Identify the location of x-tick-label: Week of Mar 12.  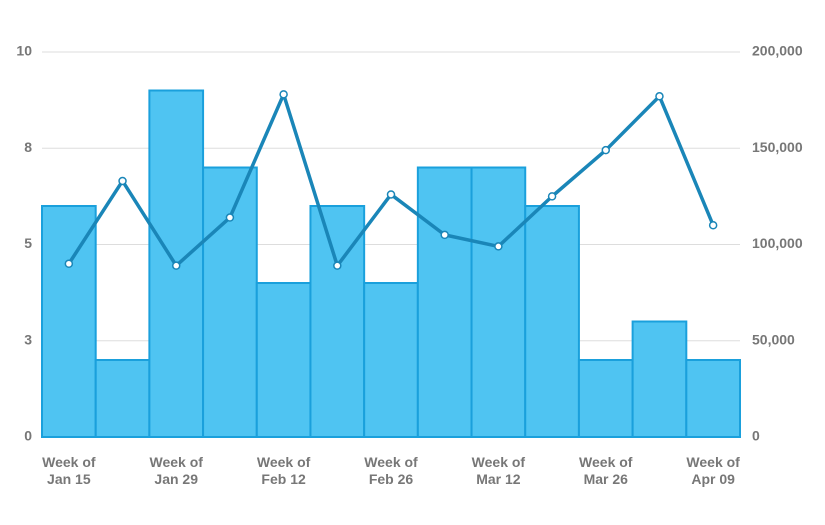
(498, 470).